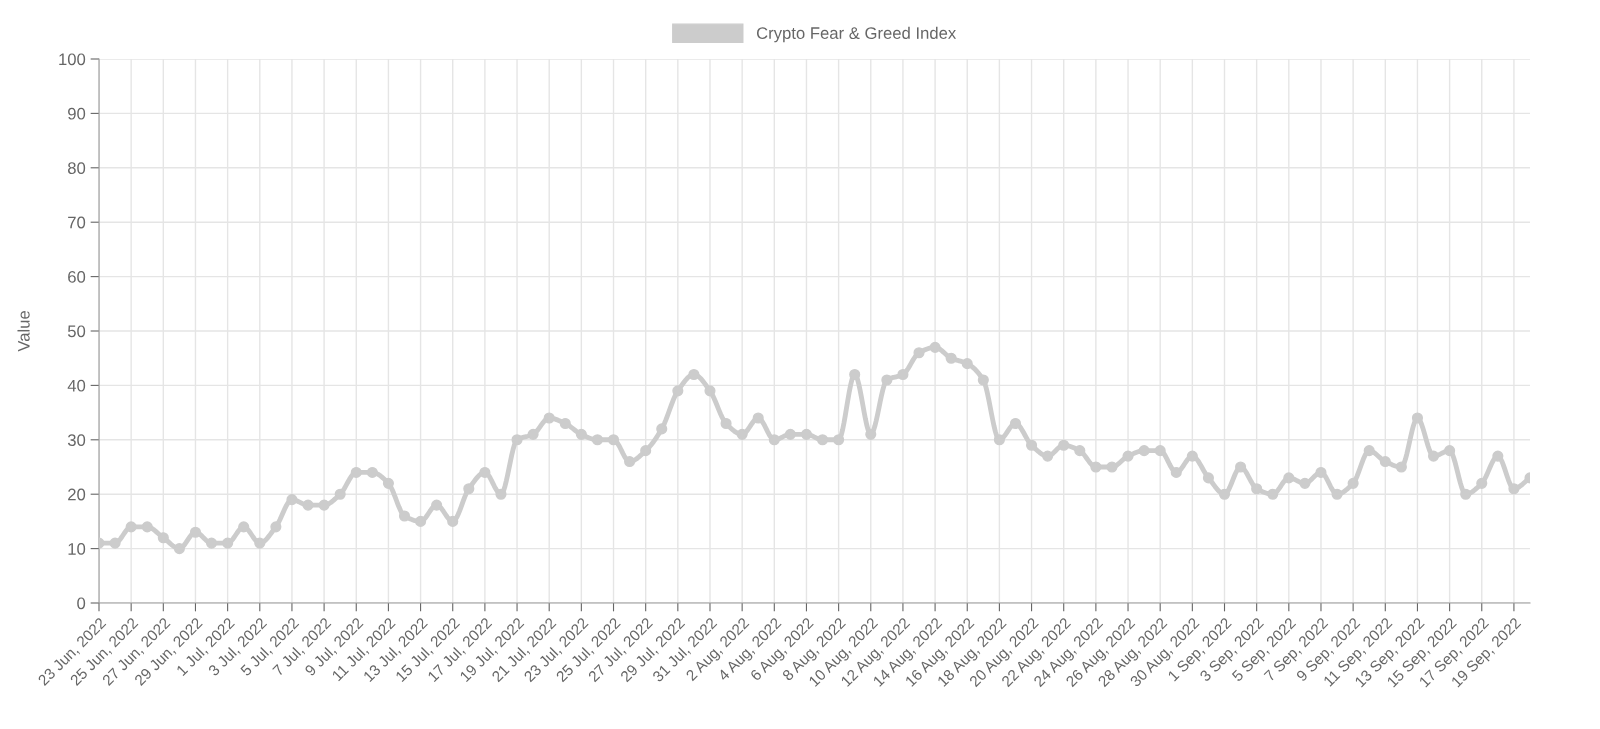  Describe the element at coordinates (77, 549) in the screenshot. I see `y-tick-label: 10` at that location.